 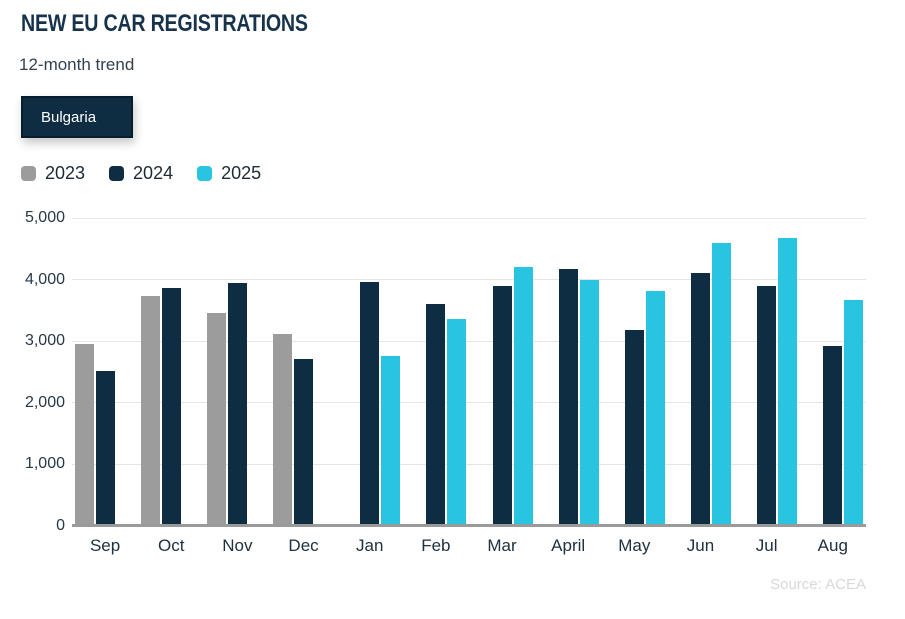 I want to click on chart-legend: 2023 2024 2025, so click(x=141, y=173).